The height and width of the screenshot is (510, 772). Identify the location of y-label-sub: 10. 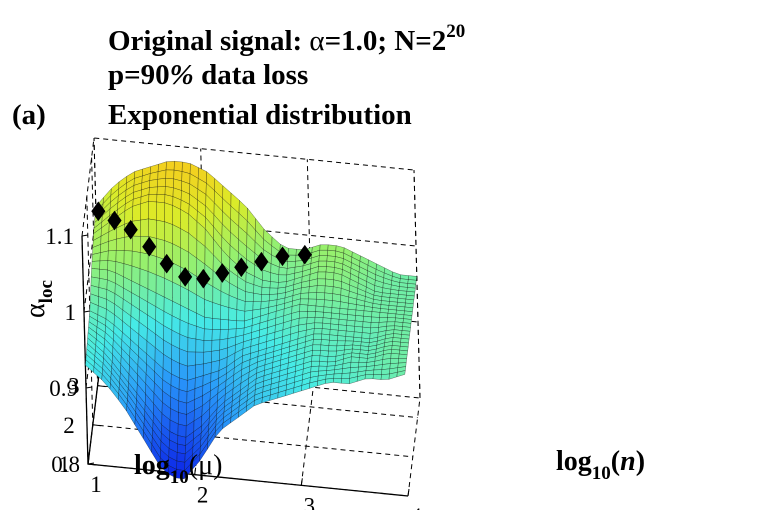
(179, 477).